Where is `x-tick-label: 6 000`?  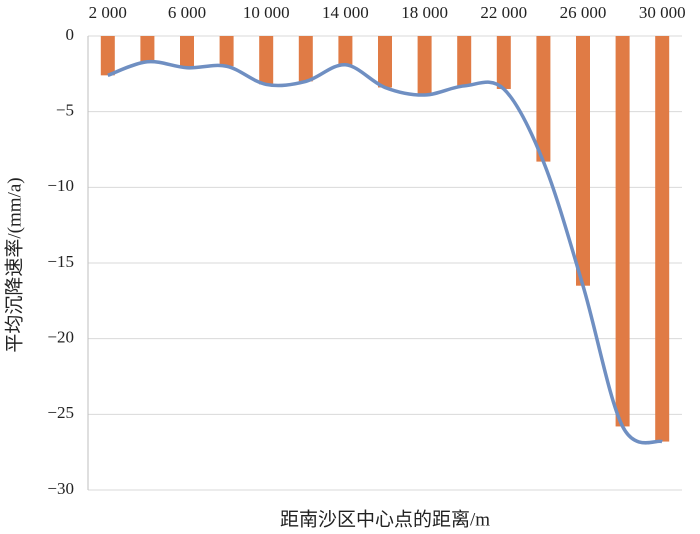 x-tick-label: 6 000 is located at coordinates (187, 12).